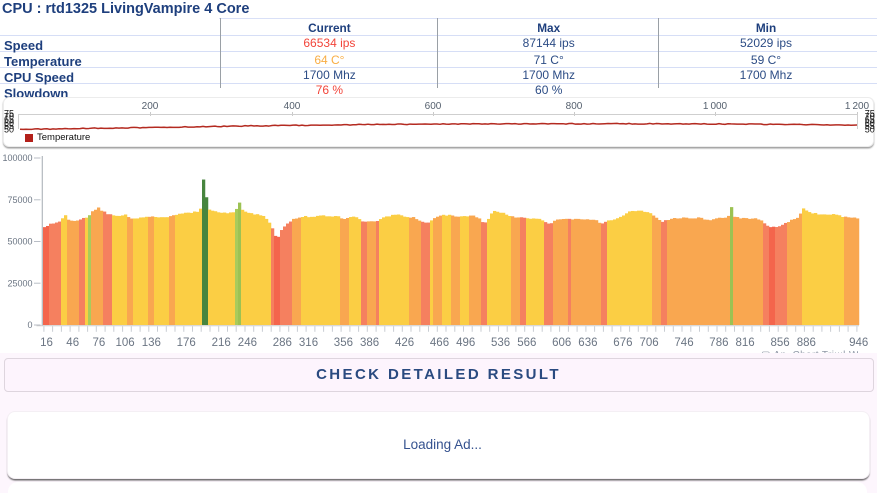 Image resolution: width=877 pixels, height=494 pixels. Describe the element at coordinates (29, 325) in the screenshot. I see `svg-text: 0` at that location.